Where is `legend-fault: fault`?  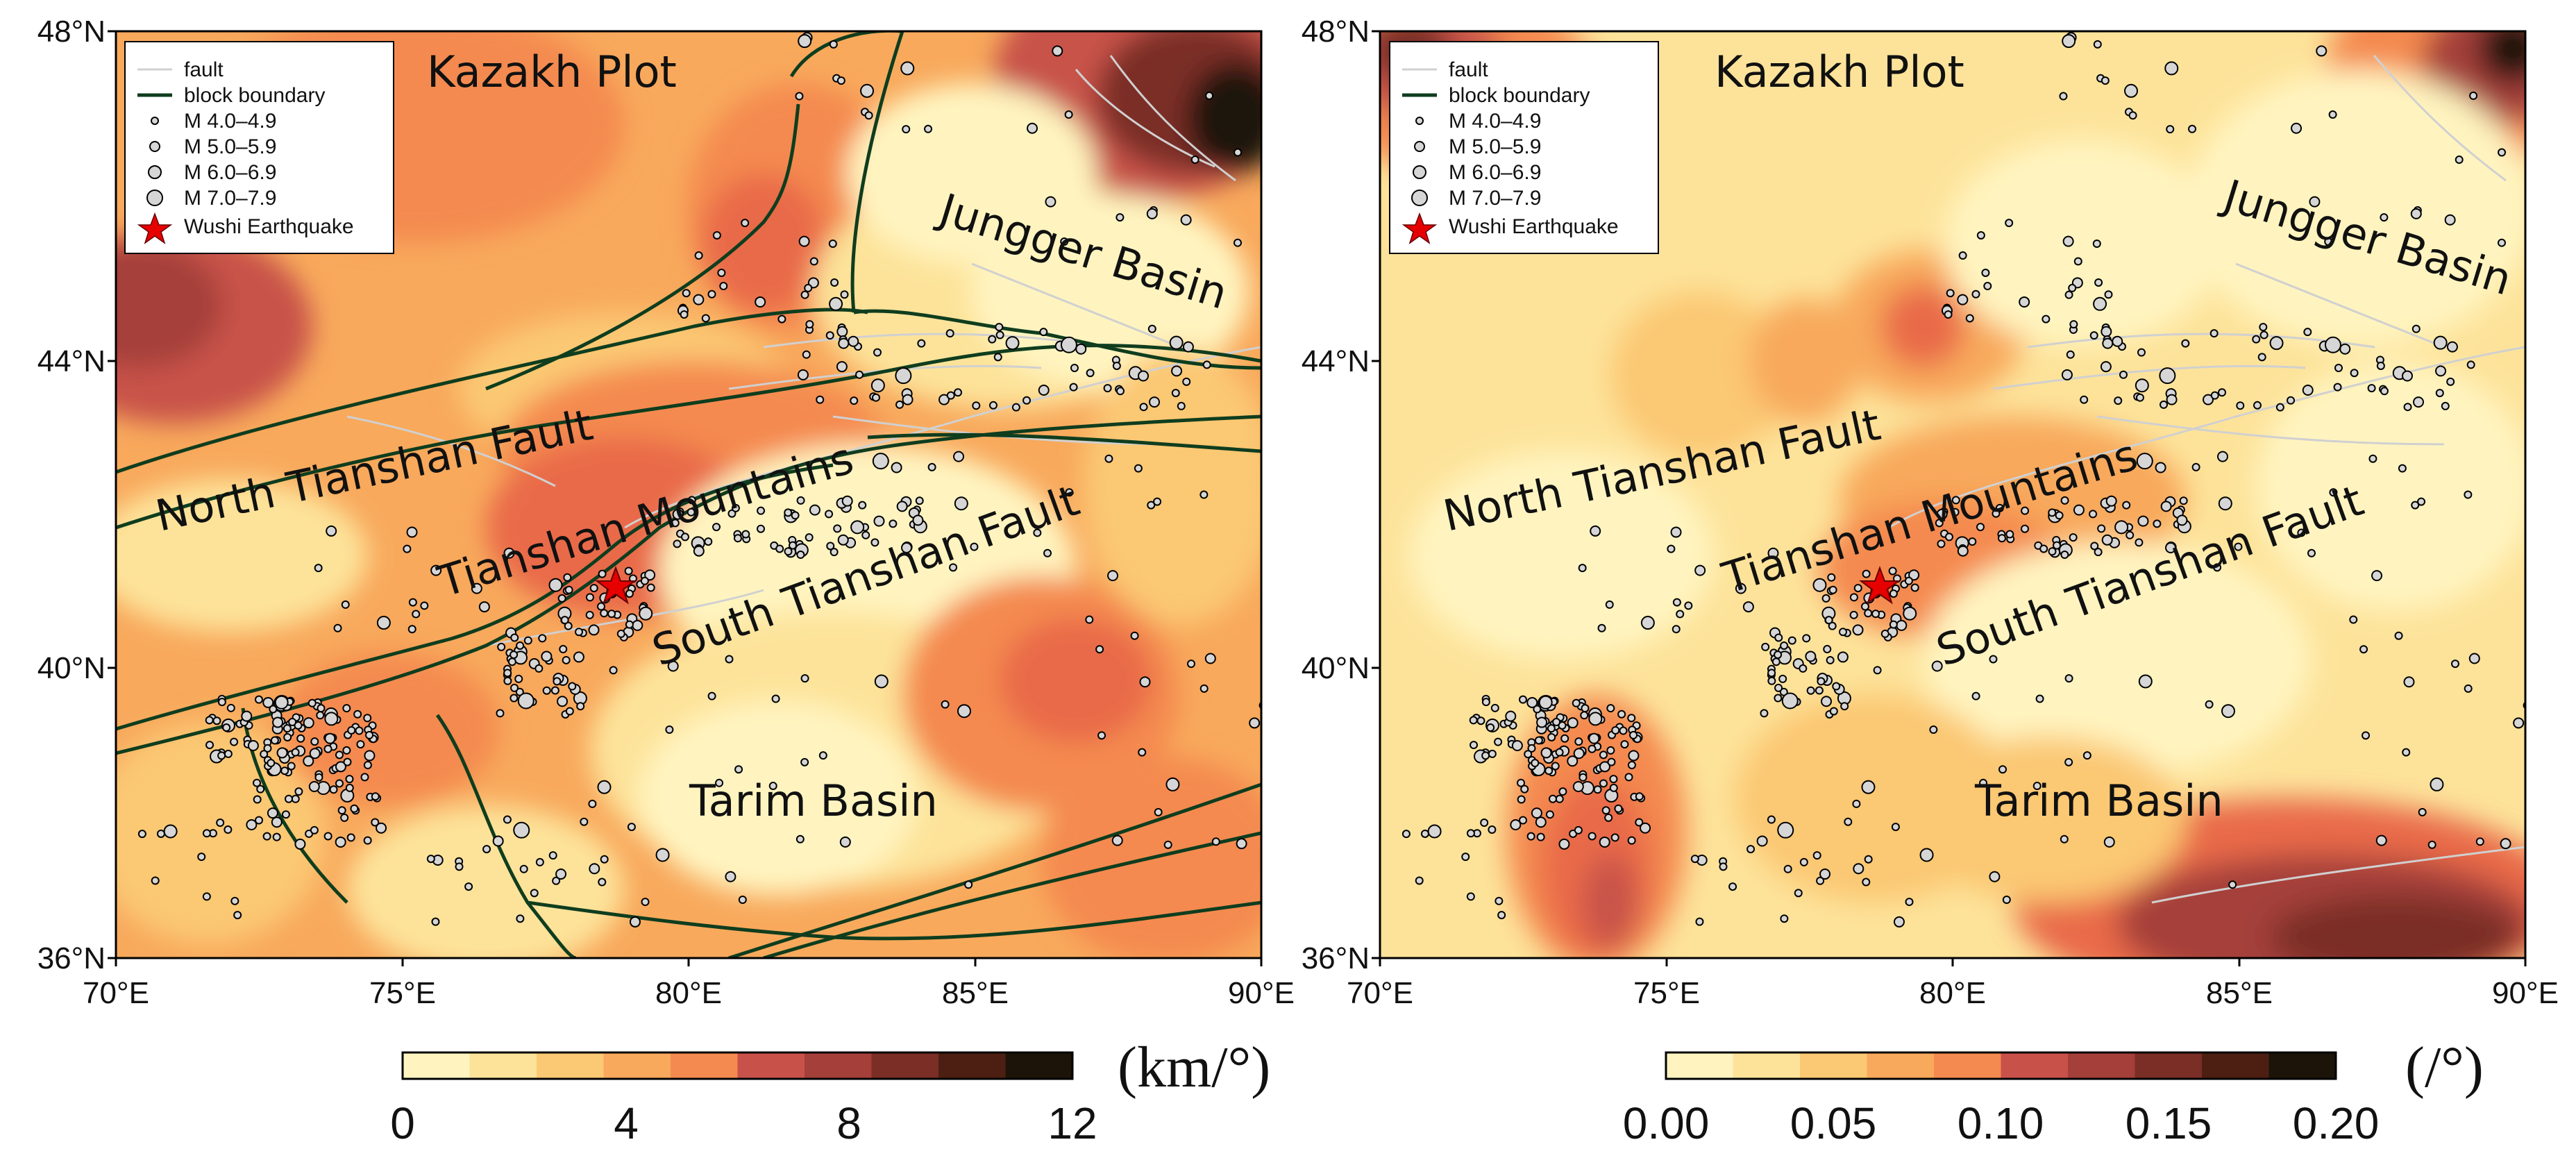
legend-fault: fault is located at coordinates (204, 69).